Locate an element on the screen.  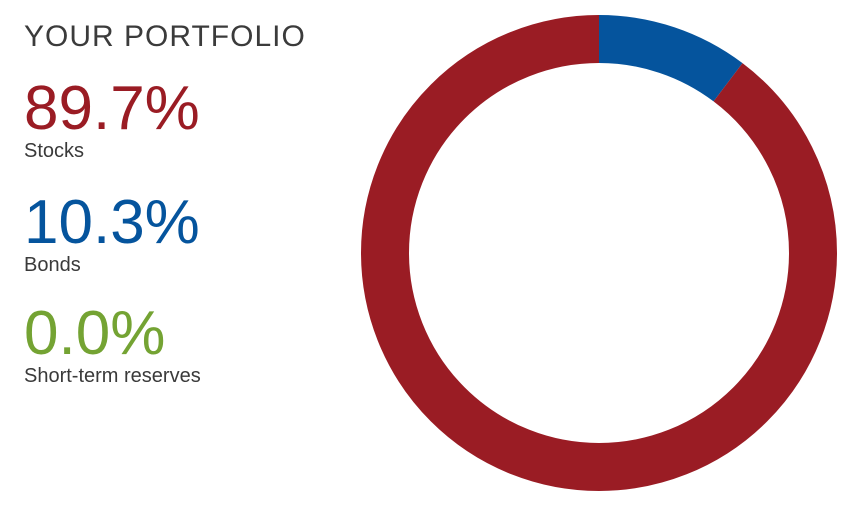
stat-short-term-reserves: 0.0% Short-term reserves is located at coordinates (112, 343).